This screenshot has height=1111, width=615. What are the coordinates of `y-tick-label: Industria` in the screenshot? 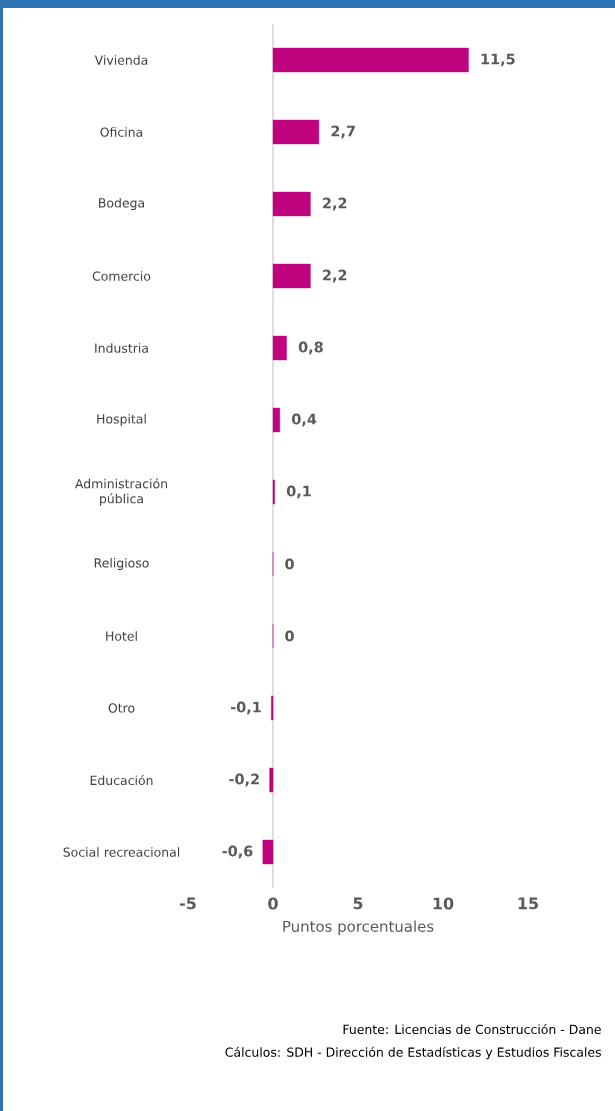 It's located at (121, 348).